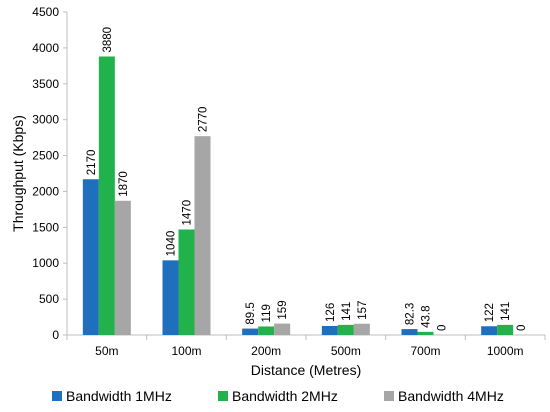 Image resolution: width=550 pixels, height=412 pixels. Describe the element at coordinates (55, 335) in the screenshot. I see `y-tick-label: 0` at that location.